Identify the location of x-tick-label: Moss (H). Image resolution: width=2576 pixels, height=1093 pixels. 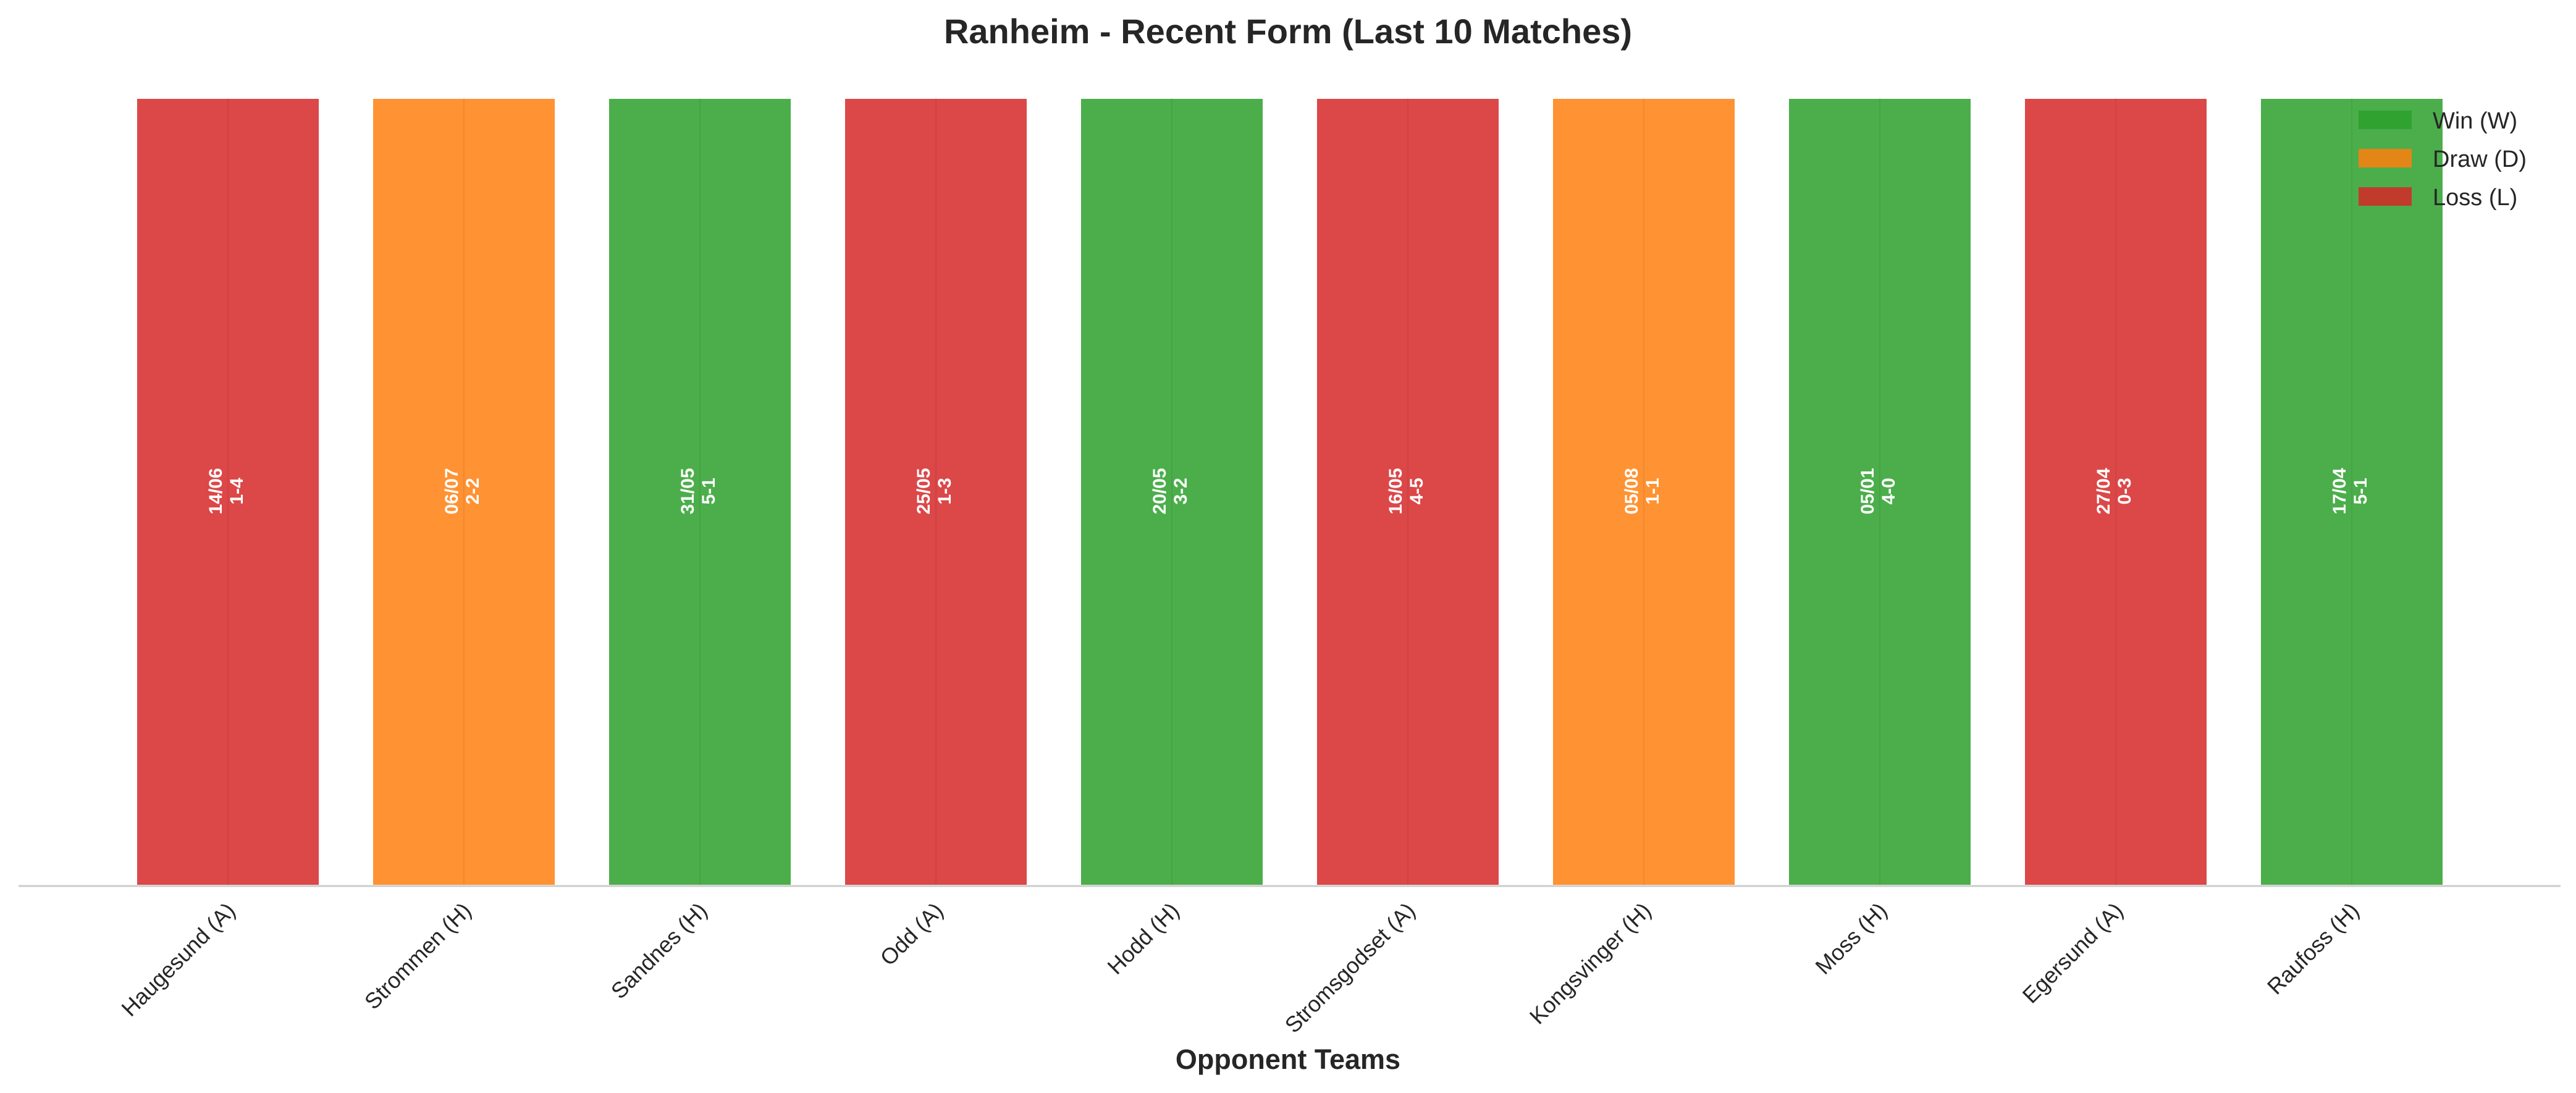
(1851, 938).